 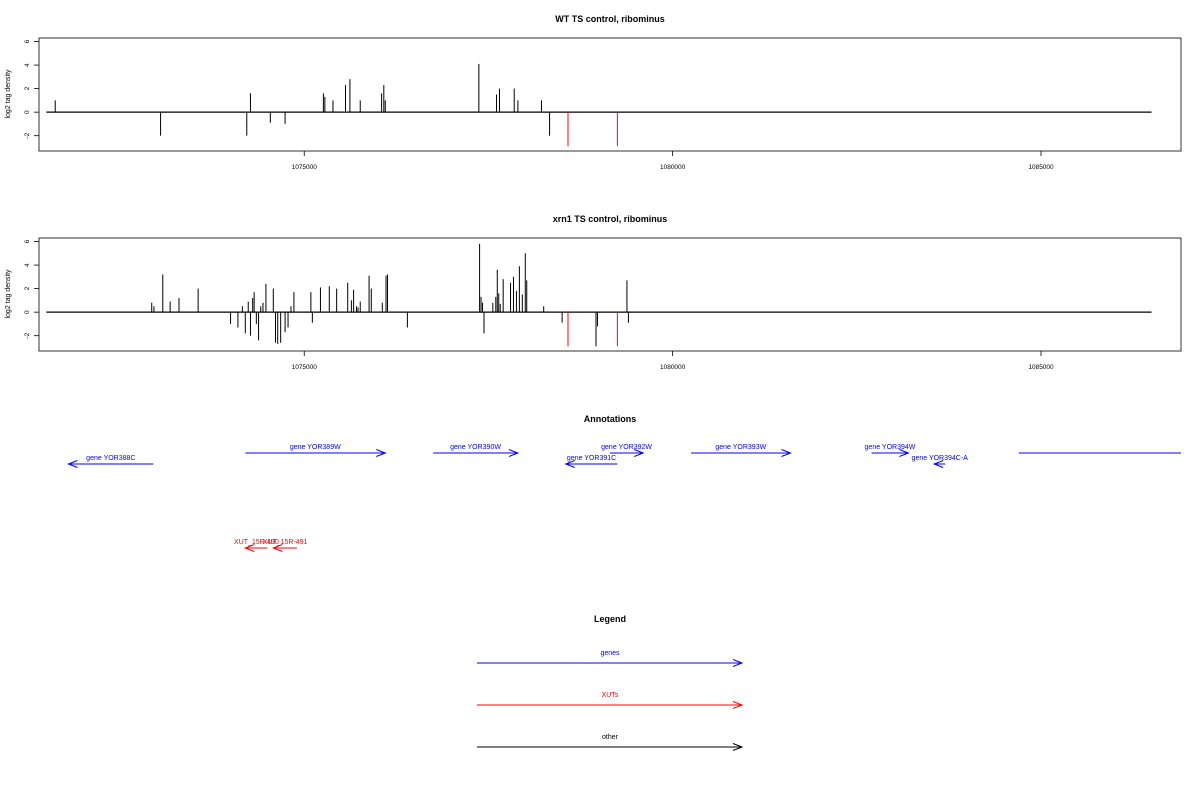 I want to click on gene-label: gene YOR394W, so click(x=890, y=447).